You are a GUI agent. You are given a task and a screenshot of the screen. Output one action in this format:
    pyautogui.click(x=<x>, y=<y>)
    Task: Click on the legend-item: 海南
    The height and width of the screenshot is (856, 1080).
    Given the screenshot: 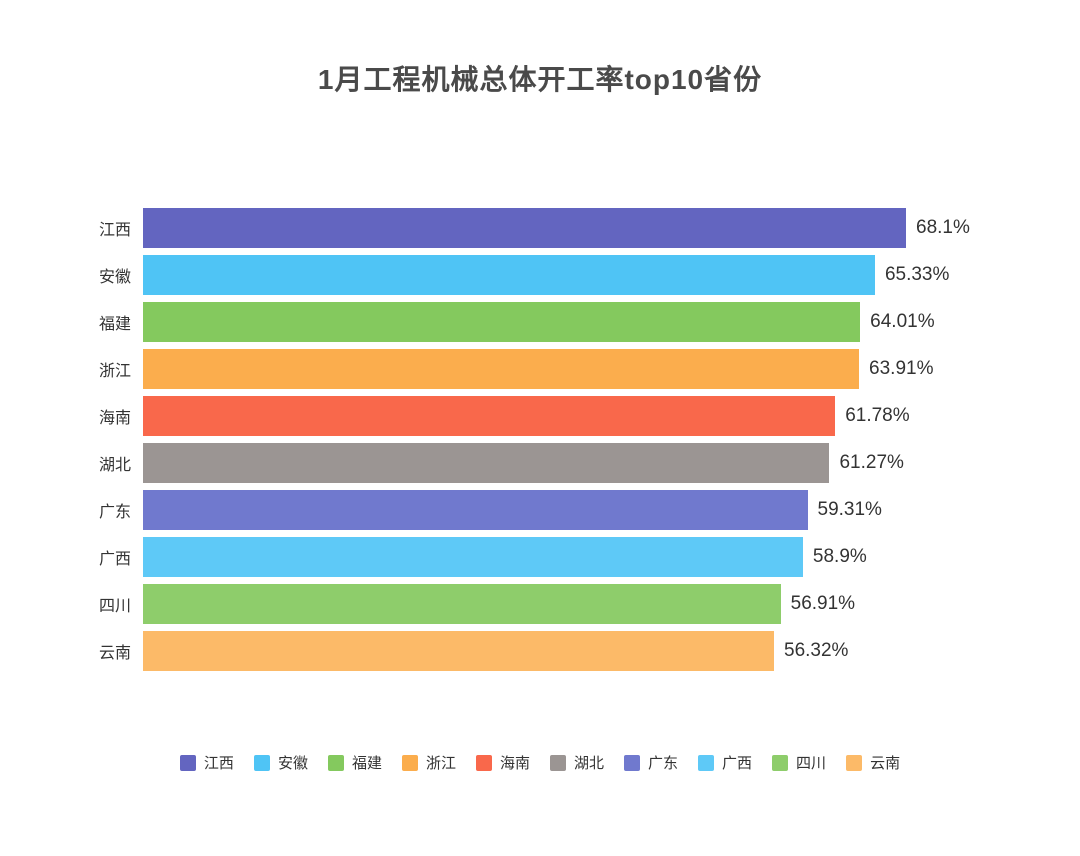 What is the action you would take?
    pyautogui.click(x=502, y=762)
    